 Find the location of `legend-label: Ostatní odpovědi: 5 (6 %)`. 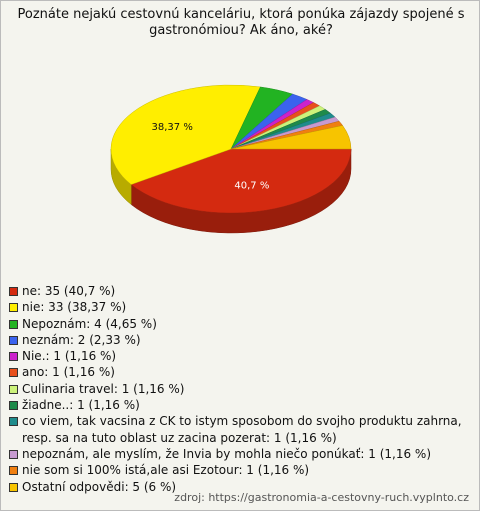

legend-label: Ostatní odpovědi: 5 (6 %) is located at coordinates (99, 486).